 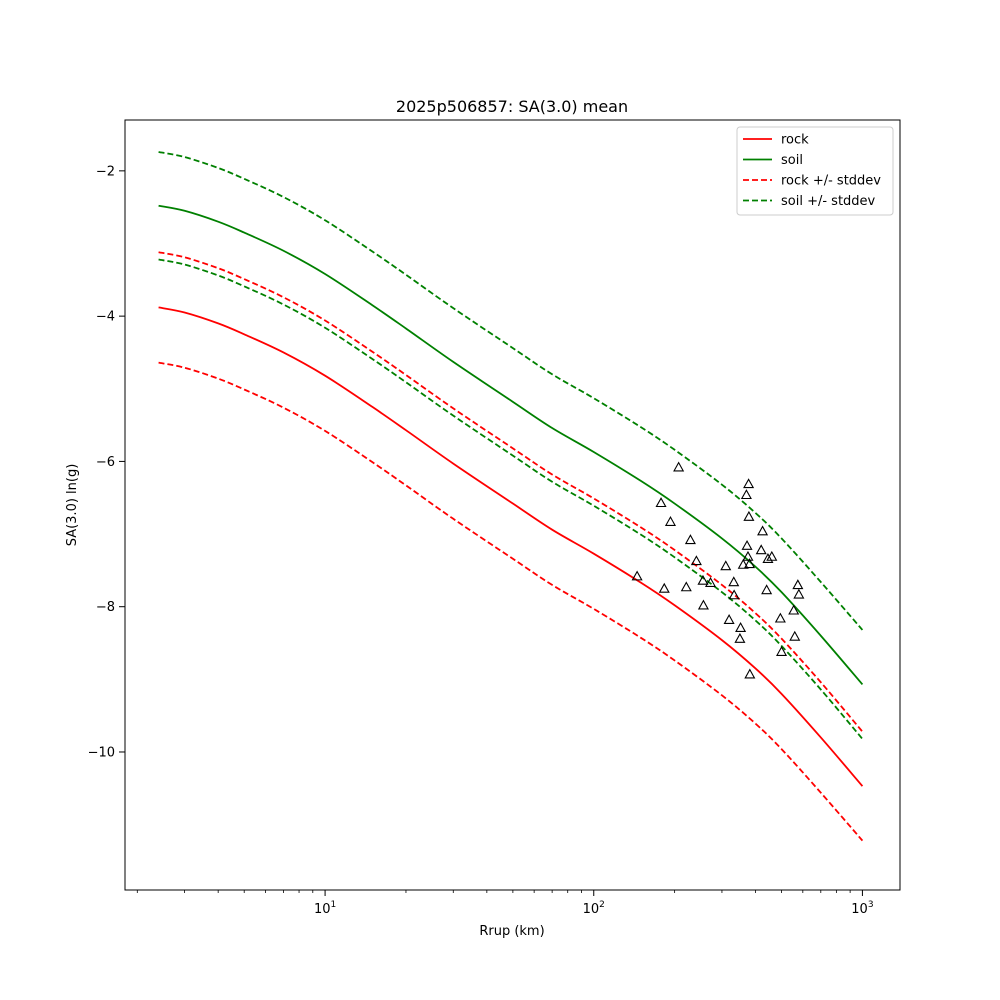 What do you see at coordinates (862, 908) in the screenshot?
I see `x-tick-label: 10³` at bounding box center [862, 908].